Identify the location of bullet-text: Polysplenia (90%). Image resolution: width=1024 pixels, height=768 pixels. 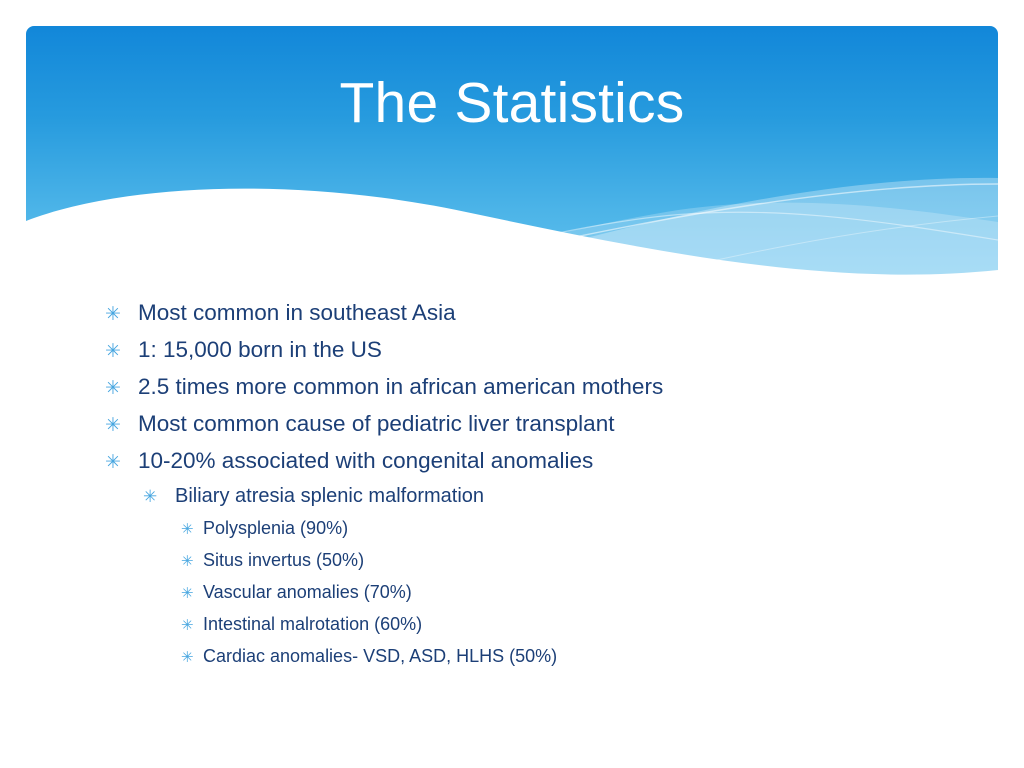
(276, 528).